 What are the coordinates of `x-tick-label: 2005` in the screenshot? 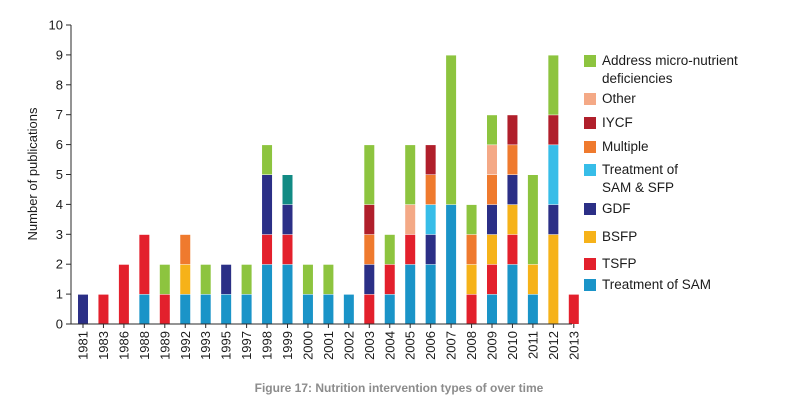 It's located at (410, 345).